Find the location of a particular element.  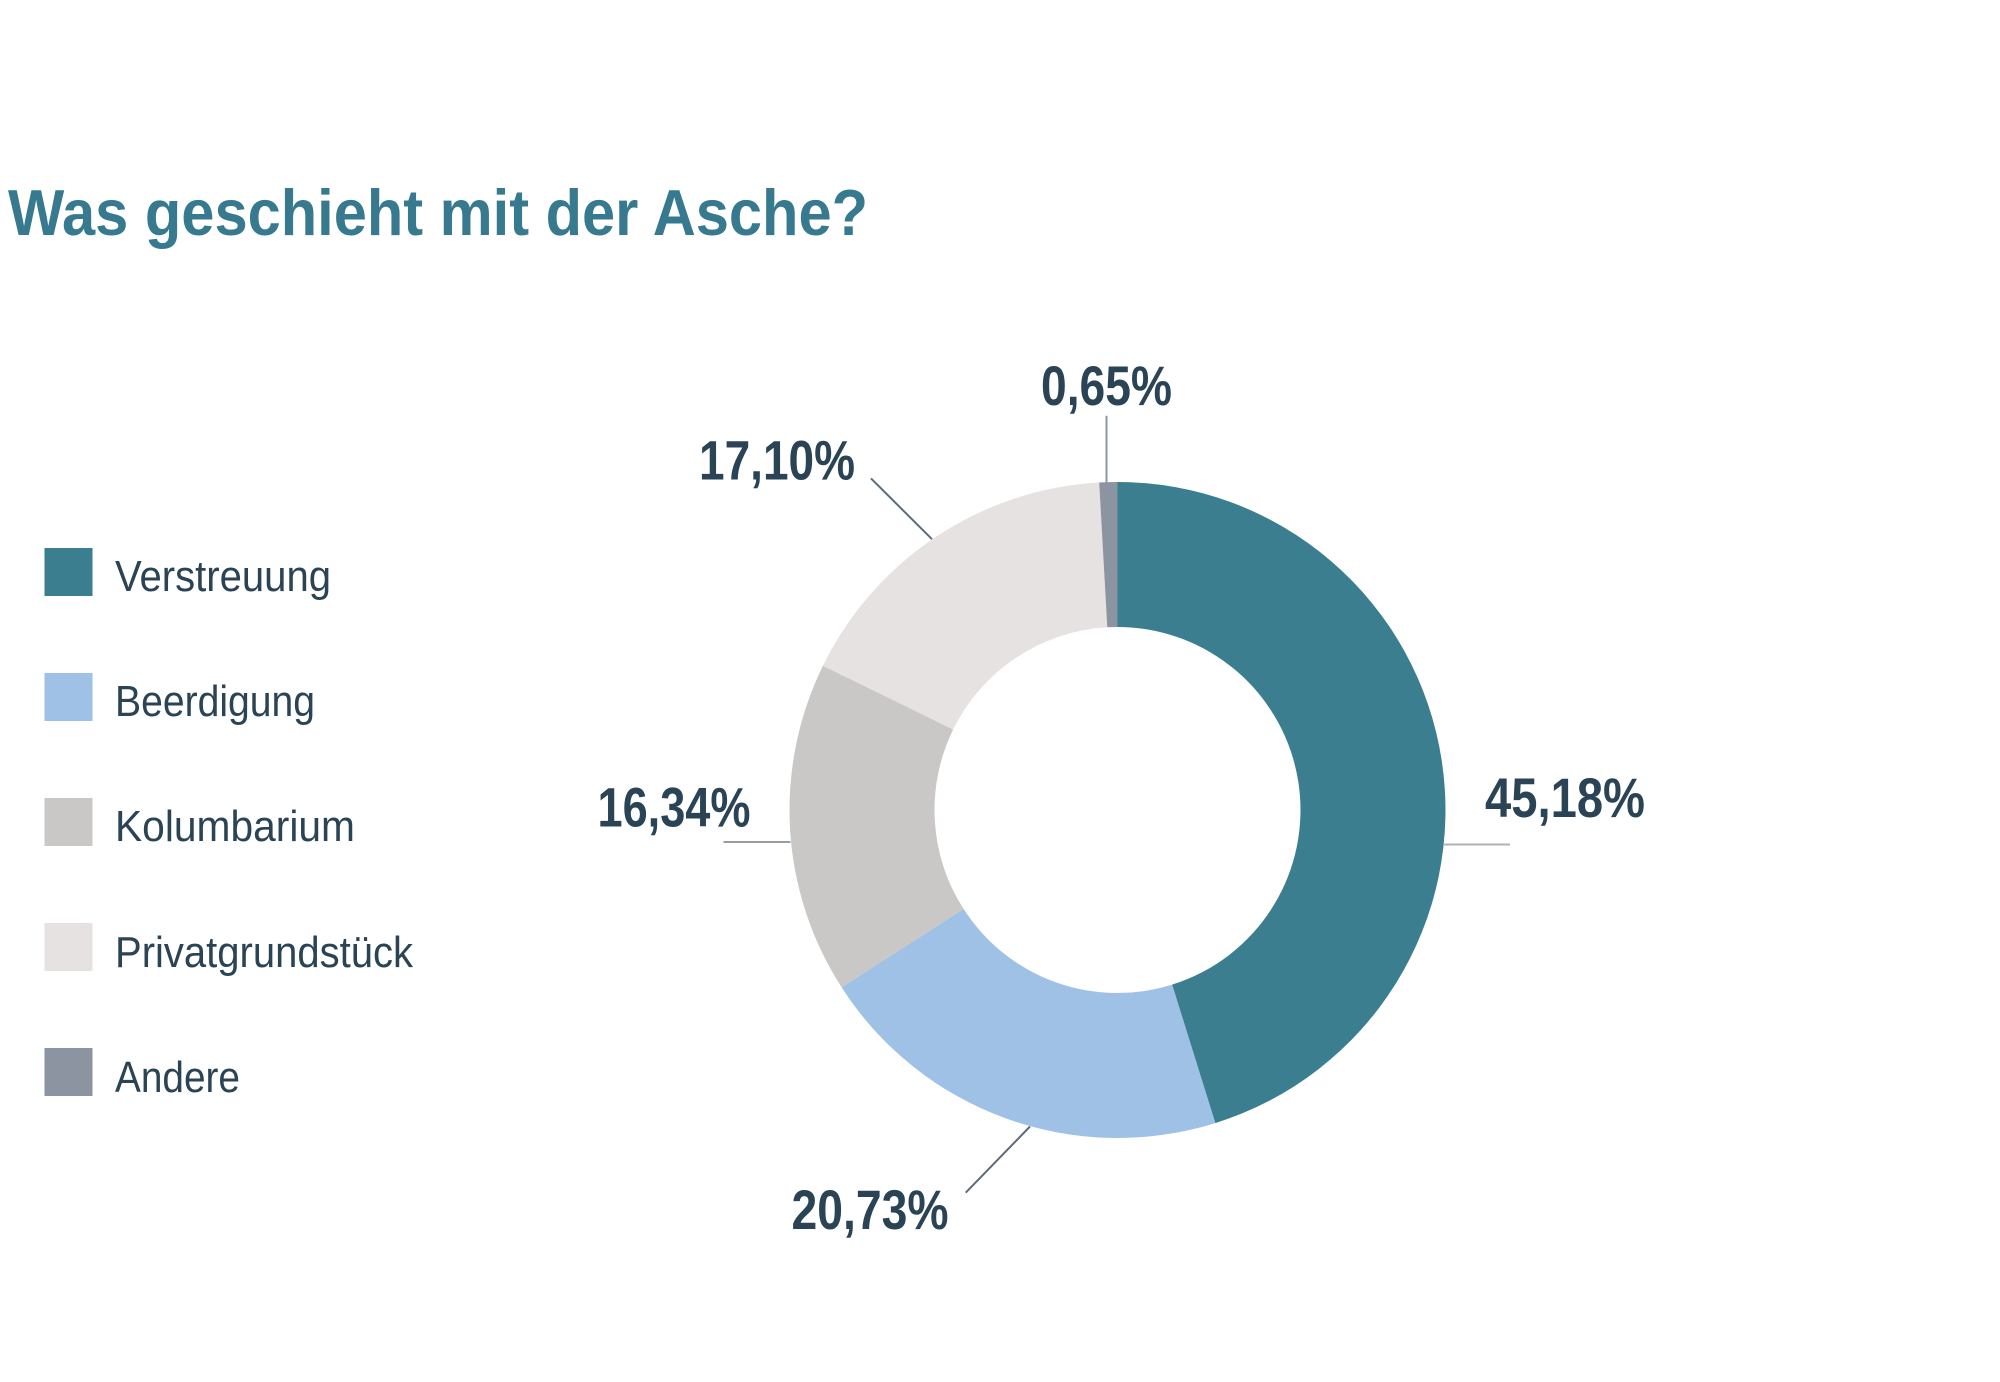

svg-text: Privatgrundstück is located at coordinates (264, 952).